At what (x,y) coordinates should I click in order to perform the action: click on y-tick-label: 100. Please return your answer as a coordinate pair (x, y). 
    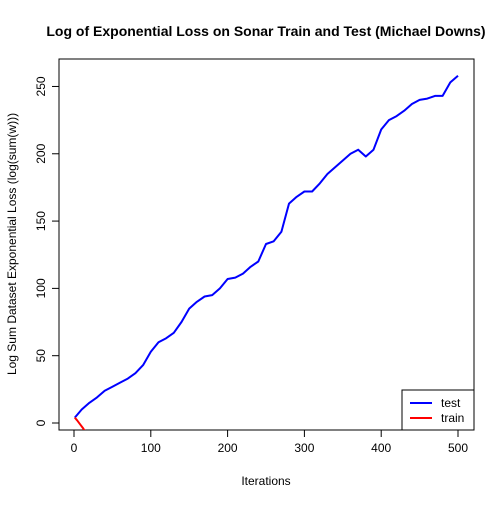
    Looking at the image, I should click on (41, 288).